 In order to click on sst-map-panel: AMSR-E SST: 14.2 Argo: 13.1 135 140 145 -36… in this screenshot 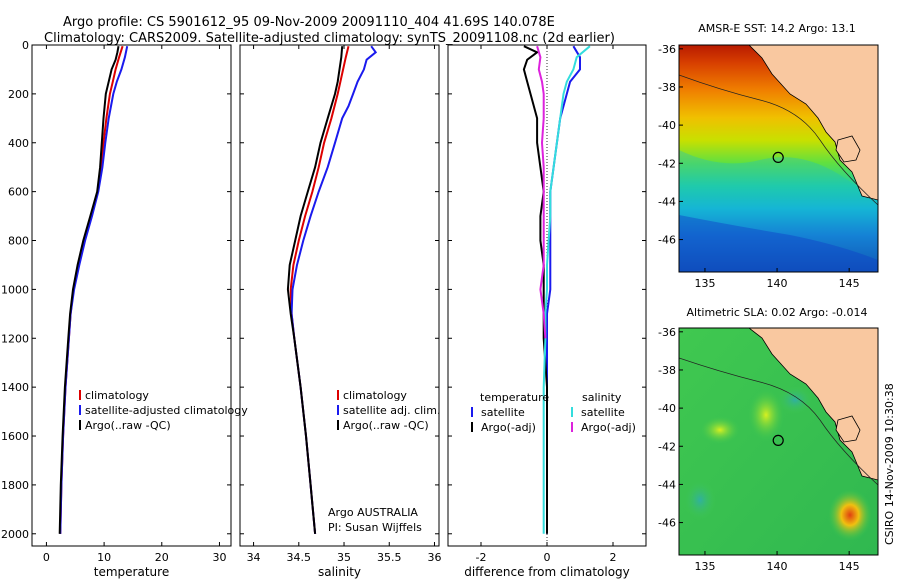, I will do `click(768, 156)`.